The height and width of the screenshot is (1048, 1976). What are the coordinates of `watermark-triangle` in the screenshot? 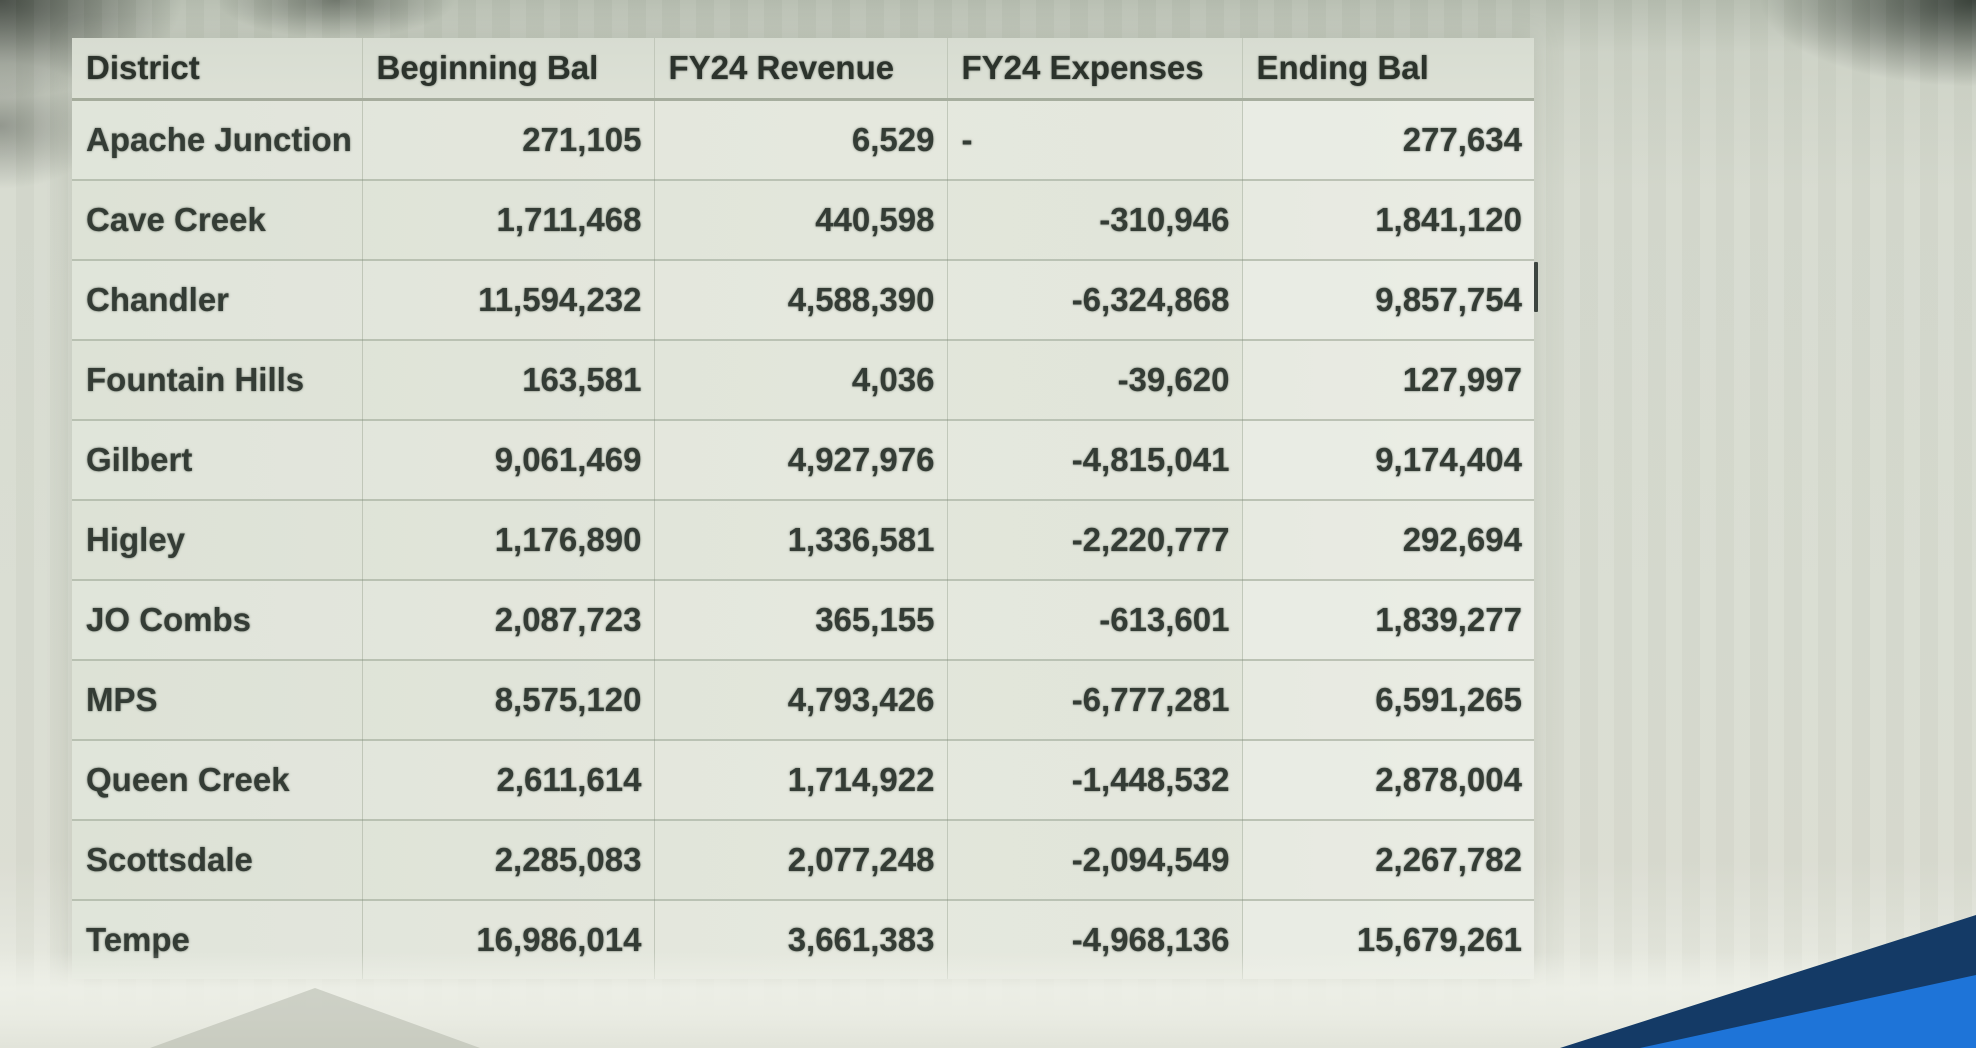 It's located at (315, 1018).